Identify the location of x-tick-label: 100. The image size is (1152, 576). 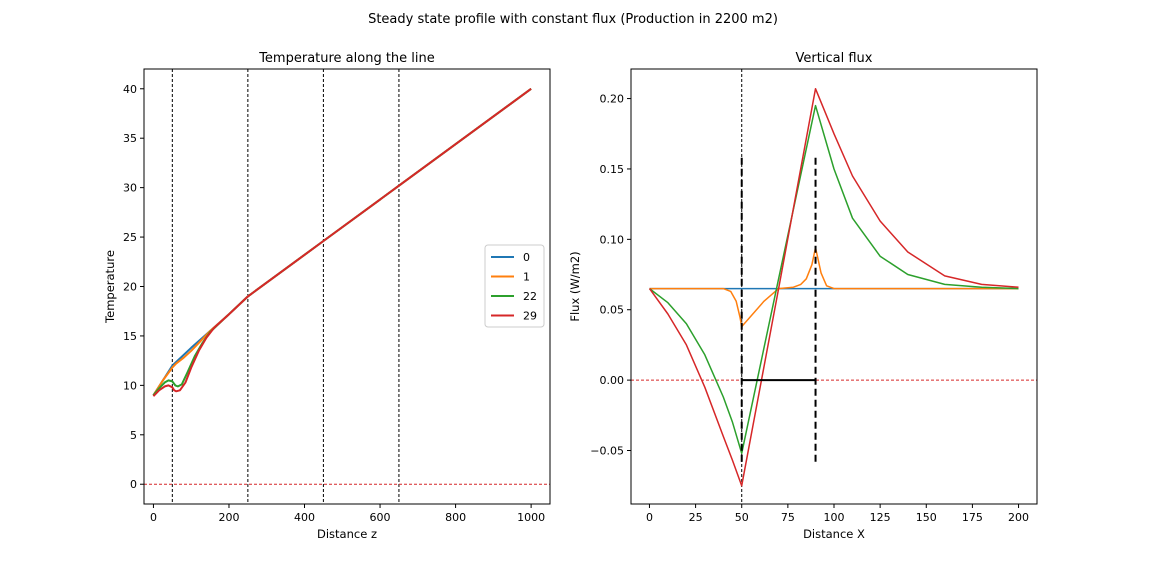
(834, 517).